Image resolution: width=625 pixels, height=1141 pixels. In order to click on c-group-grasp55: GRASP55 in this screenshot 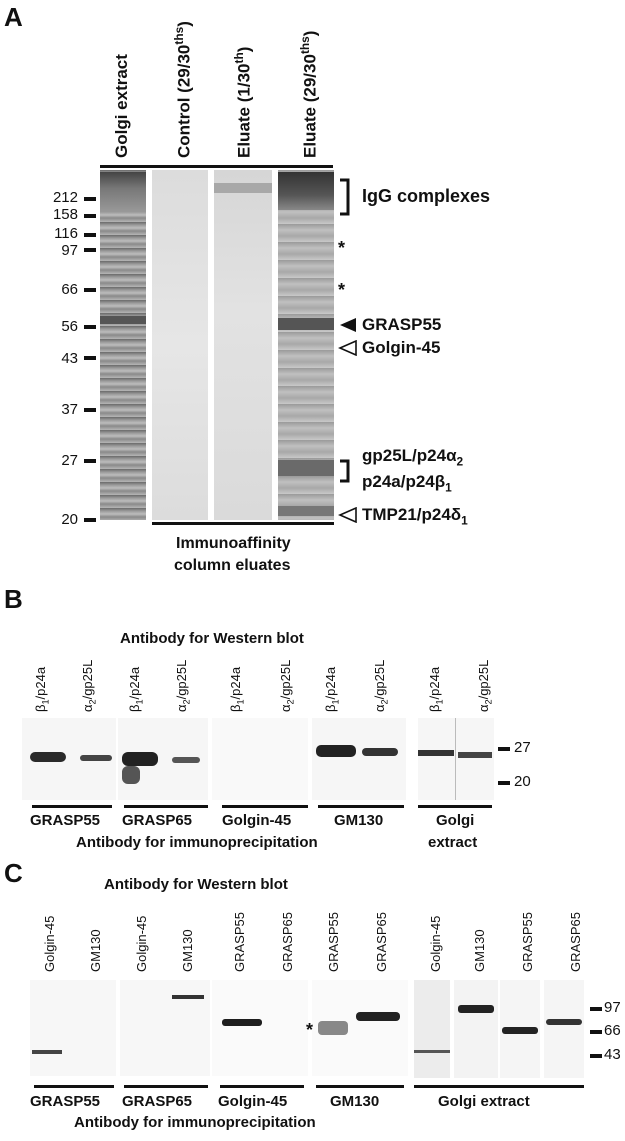, I will do `click(65, 1101)`.